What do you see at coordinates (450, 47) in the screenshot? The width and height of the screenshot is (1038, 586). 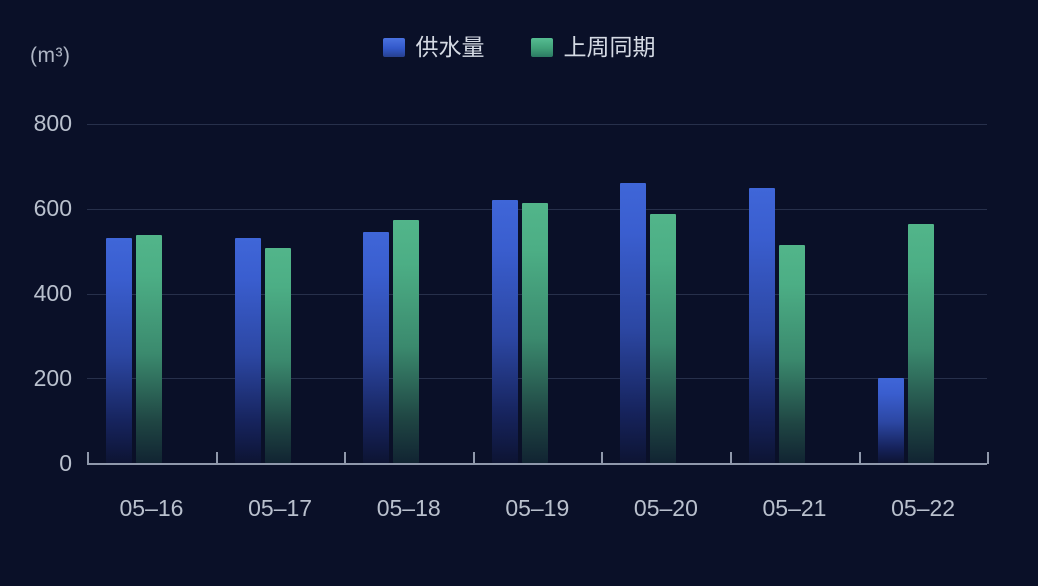 I see `legend-label-supply: 供水量` at bounding box center [450, 47].